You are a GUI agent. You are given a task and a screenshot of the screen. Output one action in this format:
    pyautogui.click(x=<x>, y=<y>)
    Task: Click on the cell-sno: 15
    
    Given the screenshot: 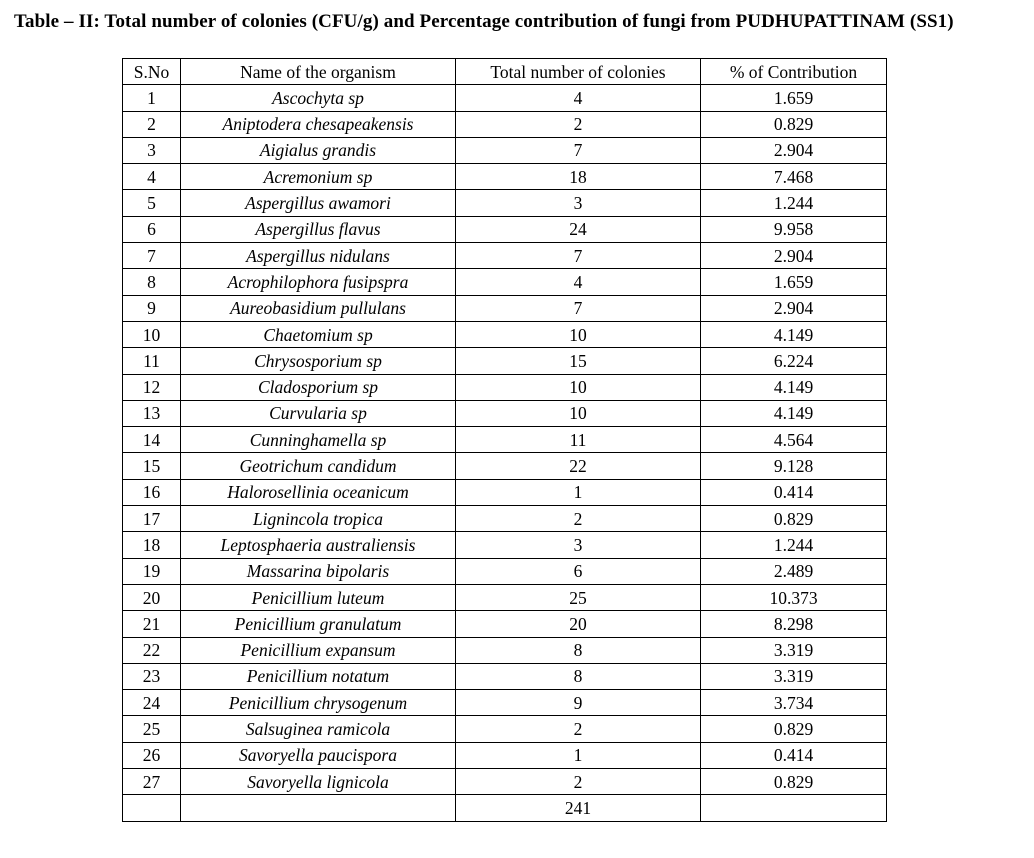 What is the action you would take?
    pyautogui.click(x=151, y=466)
    